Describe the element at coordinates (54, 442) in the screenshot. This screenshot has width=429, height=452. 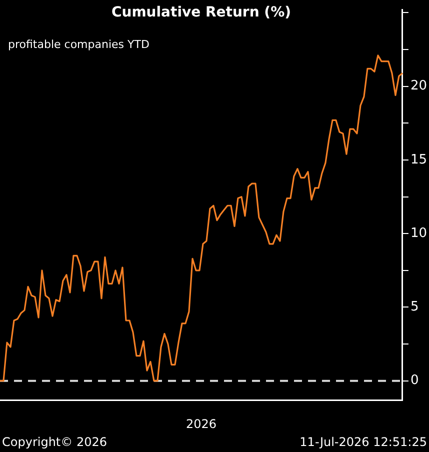
I see `text: Copyright© 2026` at that location.